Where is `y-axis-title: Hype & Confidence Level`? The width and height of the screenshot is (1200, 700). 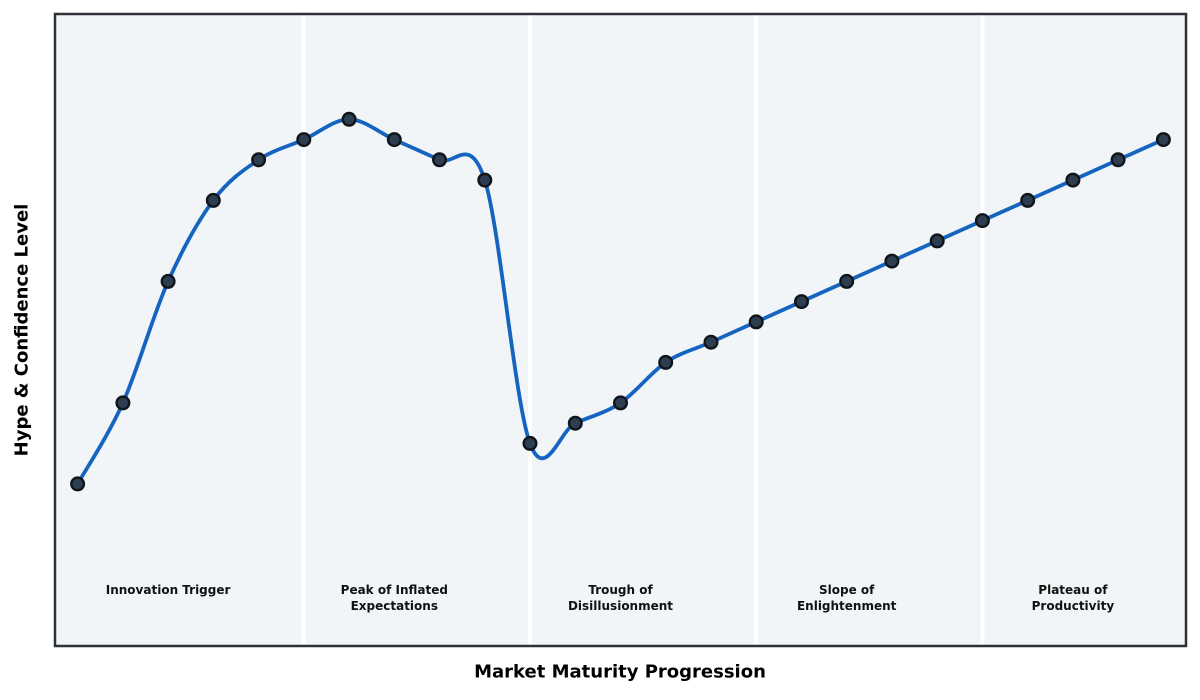
y-axis-title: Hype & Confidence Level is located at coordinates (22, 330).